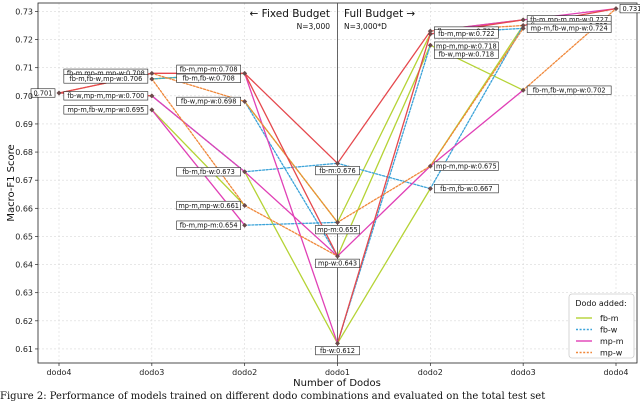  I want to click on data-label: fb-w,mp-w:0.698, so click(209, 102).